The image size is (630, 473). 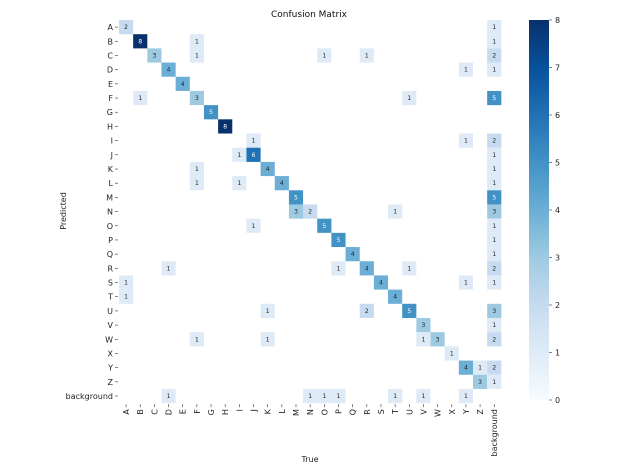 I want to click on colorbar-tick-label: 1, so click(x=557, y=353).